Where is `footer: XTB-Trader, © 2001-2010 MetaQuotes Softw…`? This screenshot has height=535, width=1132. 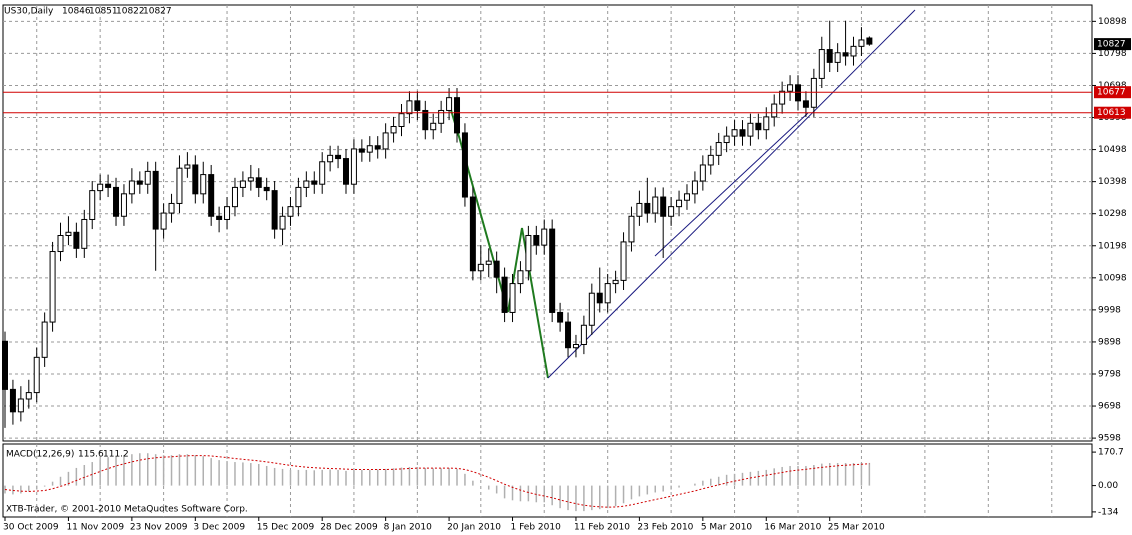 footer: XTB-Trader, © 2001-2010 MetaQuotes Softw… is located at coordinates (127, 510).